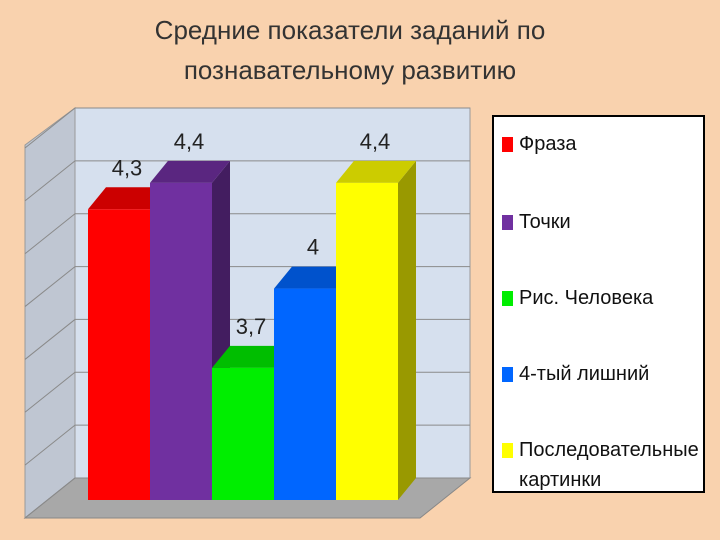 This screenshot has width=720, height=540. What do you see at coordinates (50, 313) in the screenshot?
I see `side-wall` at bounding box center [50, 313].